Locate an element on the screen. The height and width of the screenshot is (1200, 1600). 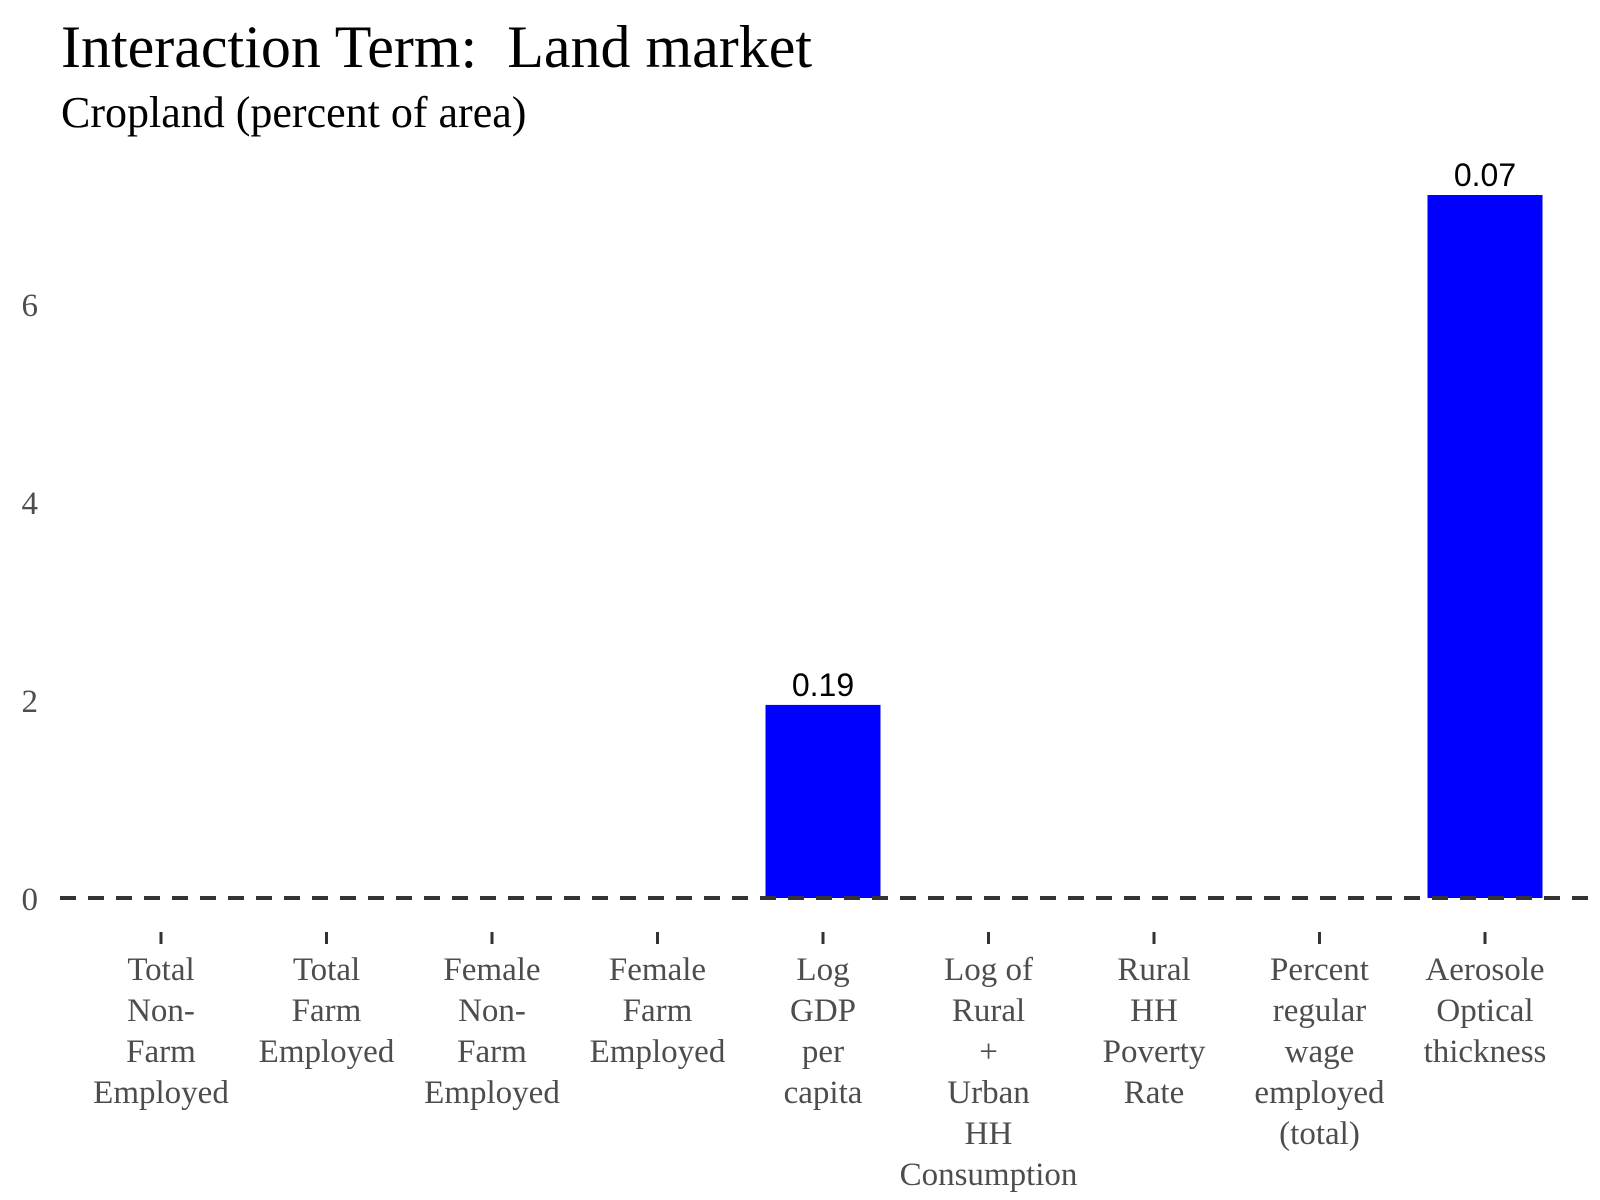
x-tick-label: Percent regular wage employed (total) is located at coordinates (1319, 1052).